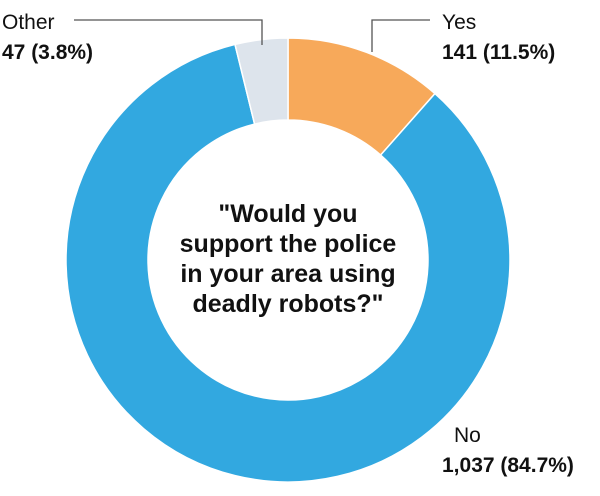 Image resolution: width=600 pixels, height=496 pixels. What do you see at coordinates (508, 465) in the screenshot?
I see `slice-value-no: 1,037 (84.7%)` at bounding box center [508, 465].